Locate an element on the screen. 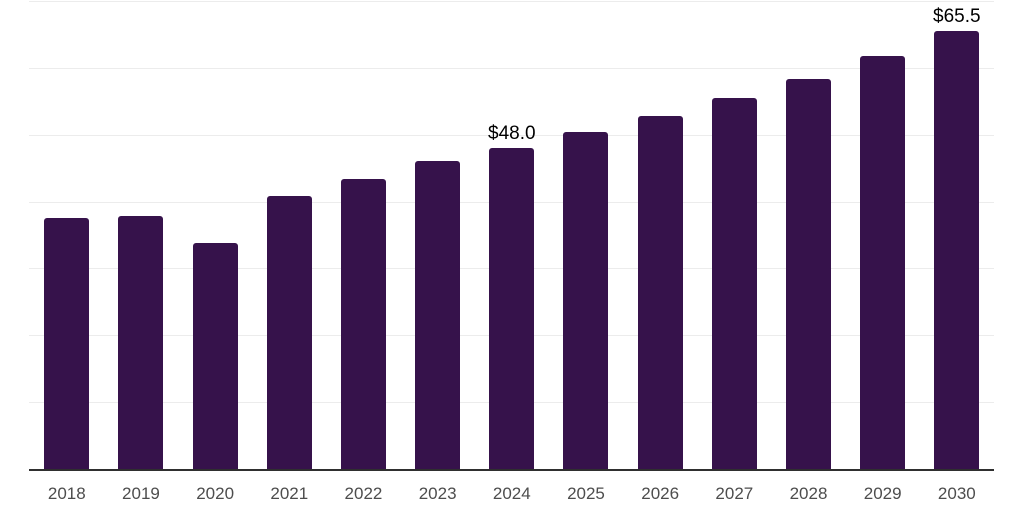 The width and height of the screenshot is (1024, 512). x-axis-tick-label-2024: 2024 is located at coordinates (511, 493).